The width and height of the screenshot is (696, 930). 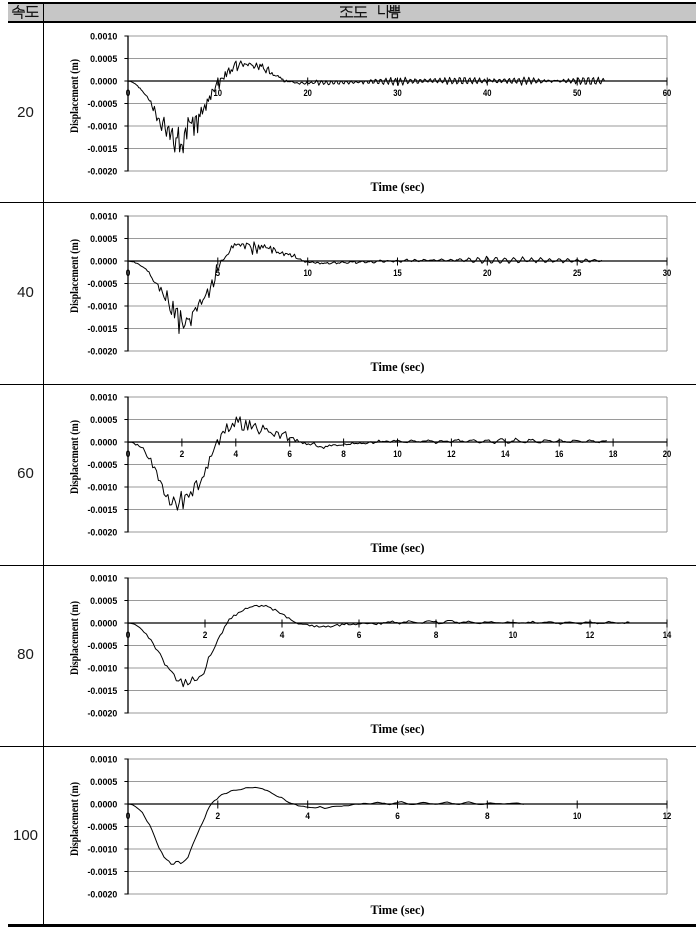 I want to click on svg-text: 25, so click(x=577, y=273).